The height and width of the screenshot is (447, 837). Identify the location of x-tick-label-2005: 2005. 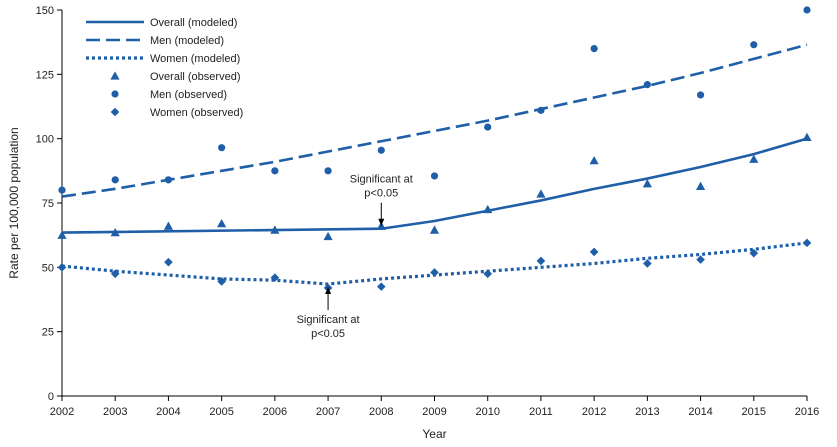
(221, 412).